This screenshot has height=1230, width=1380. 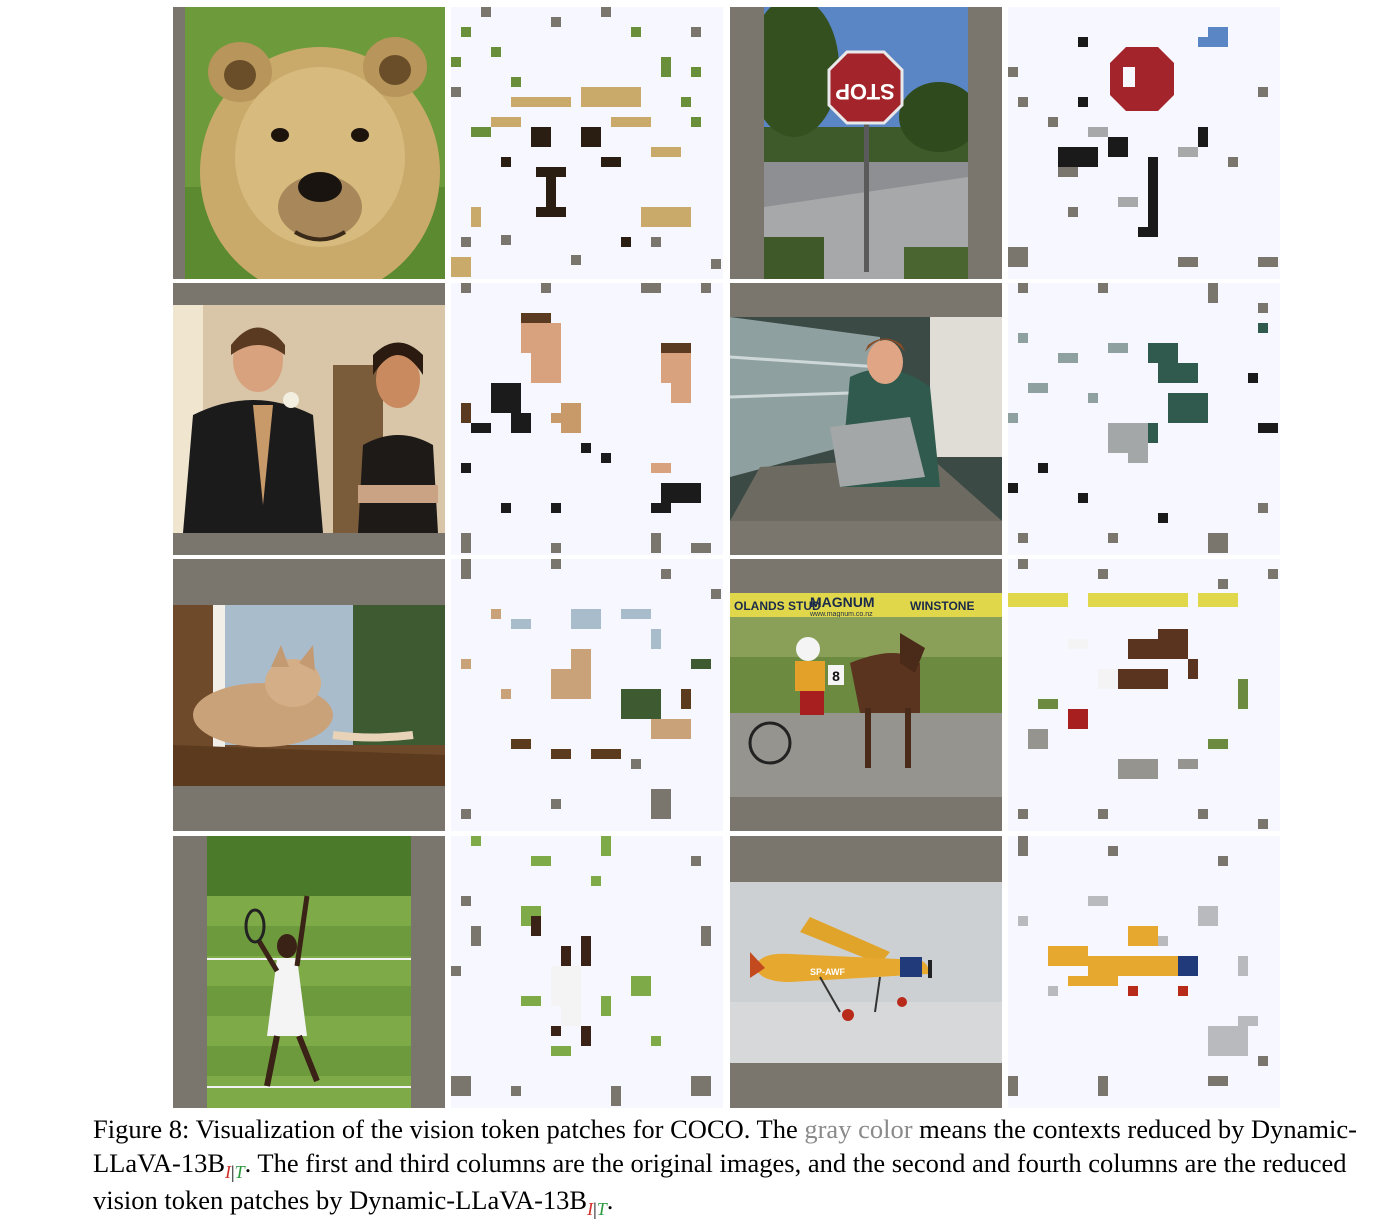 I want to click on reduced-patches-airplane, so click(x=1144, y=972).